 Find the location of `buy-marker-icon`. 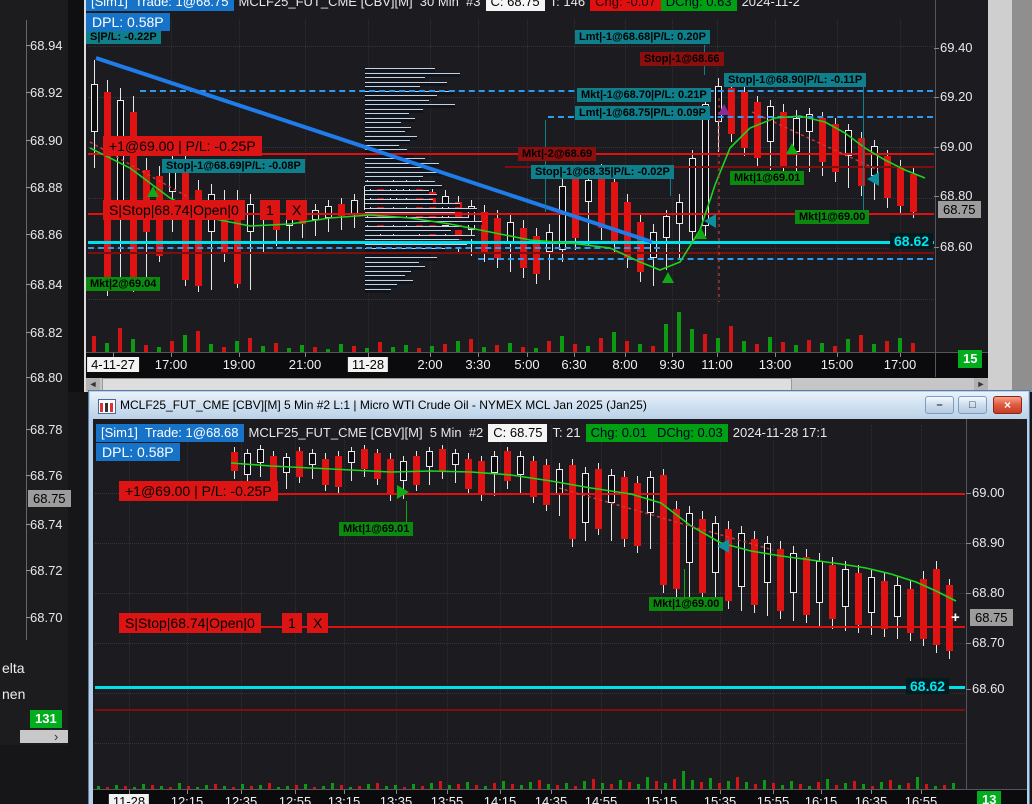

buy-marker-icon is located at coordinates (701, 233).